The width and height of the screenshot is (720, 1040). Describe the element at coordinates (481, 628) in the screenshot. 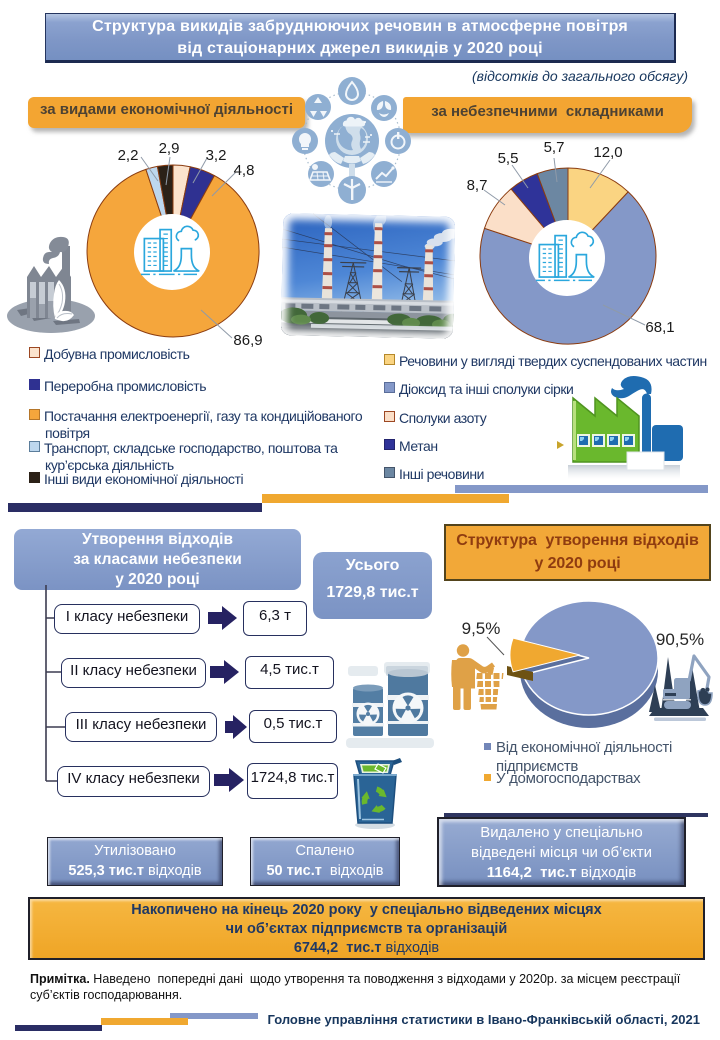

I see `svg-text: 9,5%` at that location.